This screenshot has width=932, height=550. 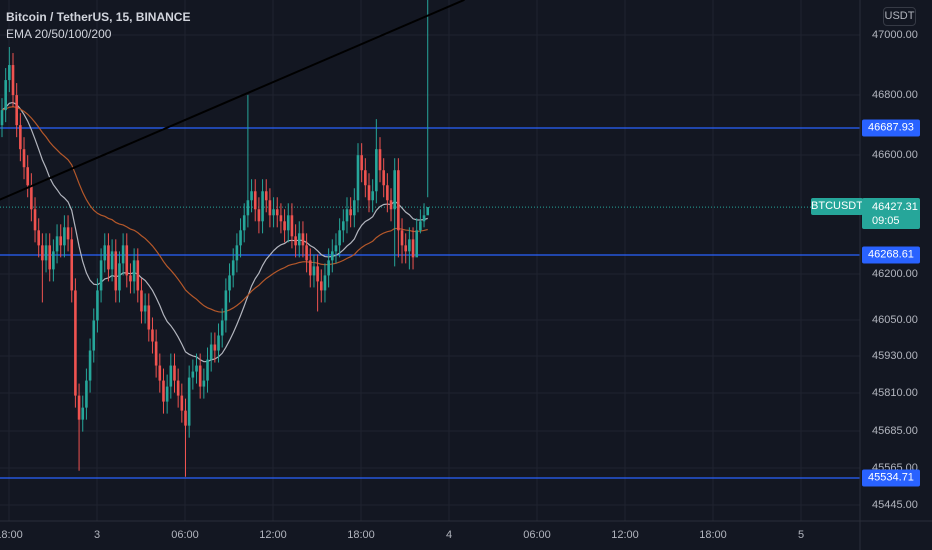 What do you see at coordinates (59, 34) in the screenshot?
I see `indicator-label: EMA 20/50/100/200` at bounding box center [59, 34].